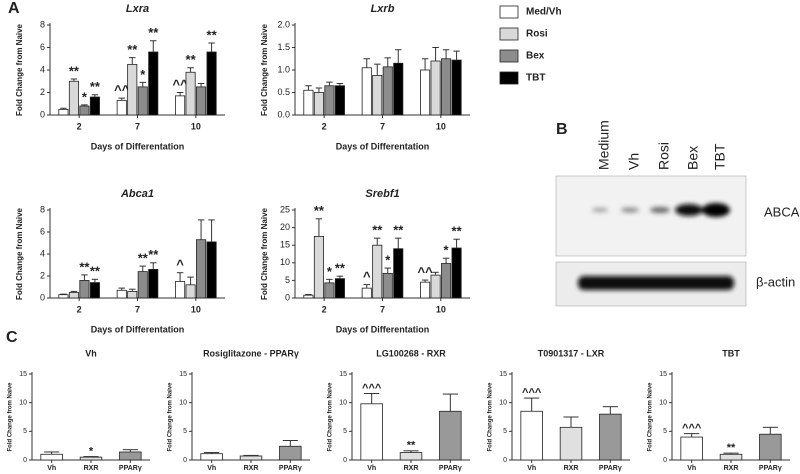 The height and width of the screenshot is (474, 800). I want to click on legend-label: Med/Vh, so click(544, 12).